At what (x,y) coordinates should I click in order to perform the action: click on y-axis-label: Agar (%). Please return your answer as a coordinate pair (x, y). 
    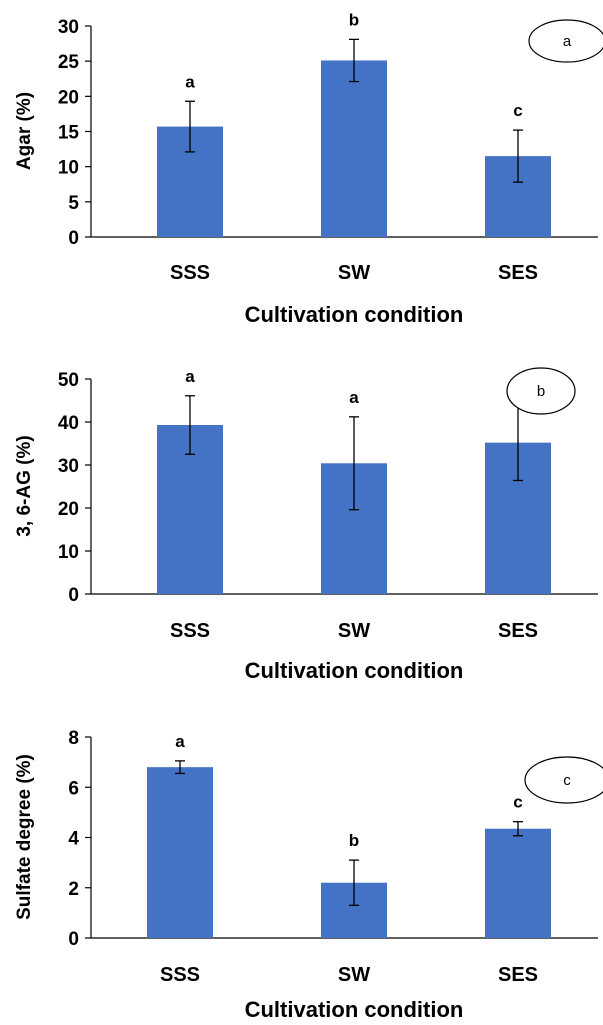
    Looking at the image, I should click on (24, 131).